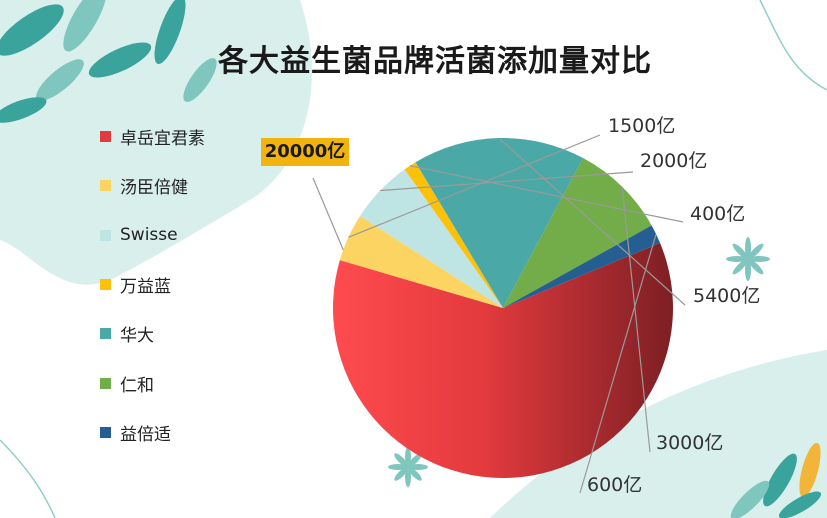 Image resolution: width=827 pixels, height=518 pixels. I want to click on flower-icon, so click(748, 259).